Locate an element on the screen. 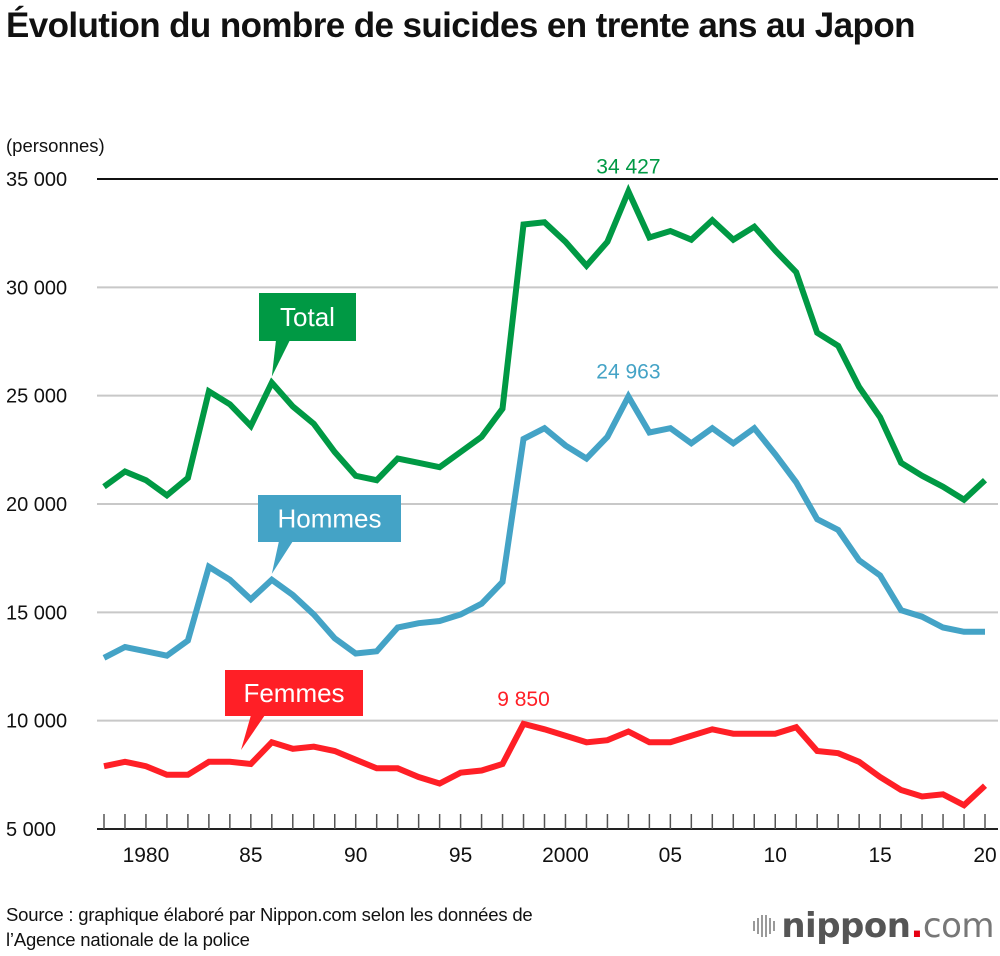 This screenshot has height=956, width=1000. legend-label: Hommes is located at coordinates (329, 519).